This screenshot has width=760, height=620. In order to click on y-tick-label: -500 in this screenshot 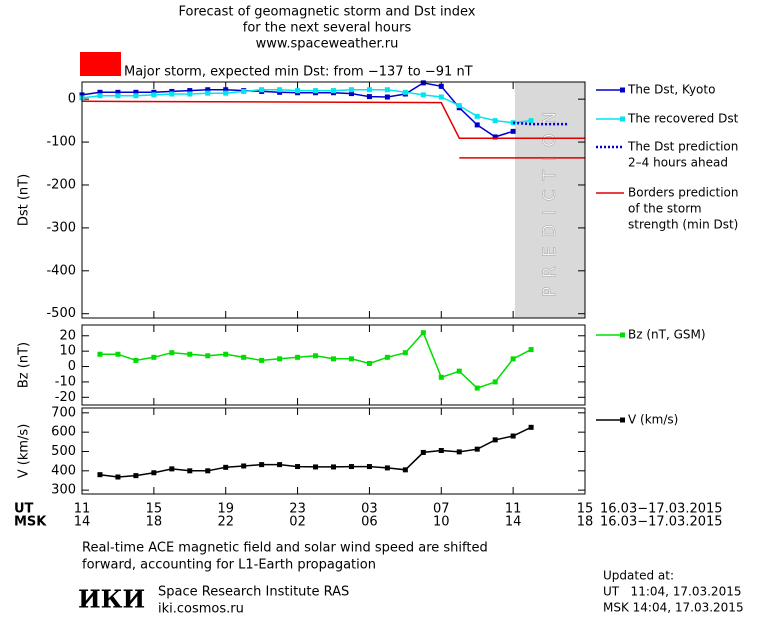, I will do `click(61, 313)`.